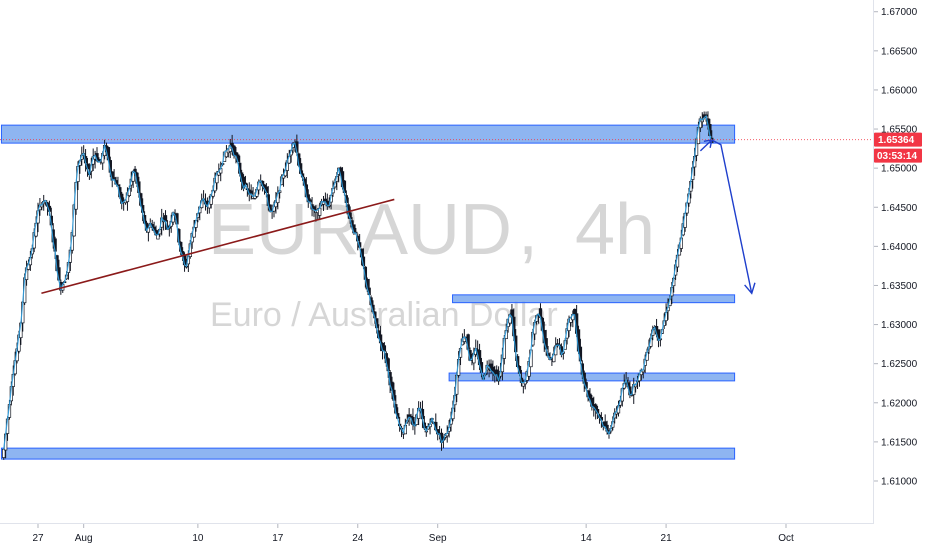 The width and height of the screenshot is (932, 550). I want to click on price-tags: 1.65364 03:53:14, so click(898, 147).